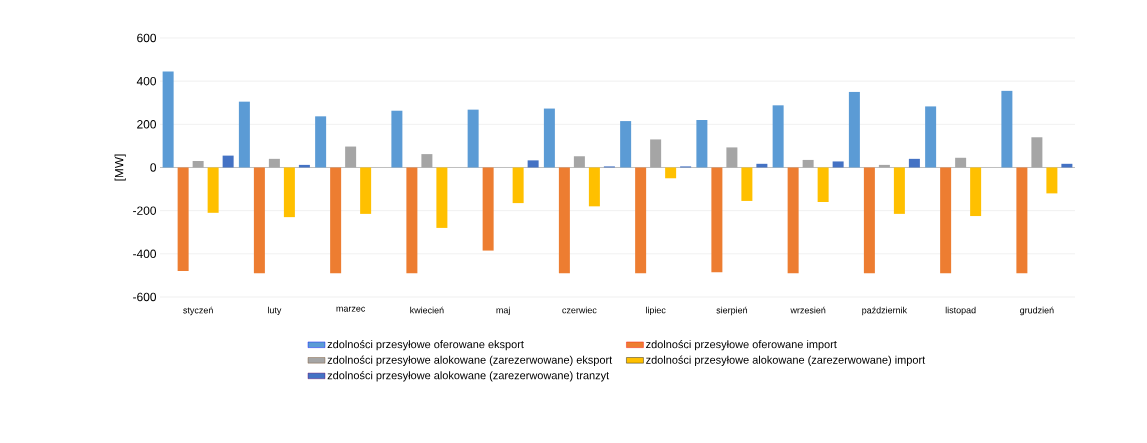  I want to click on x-tick-label: listopad, so click(960, 311).